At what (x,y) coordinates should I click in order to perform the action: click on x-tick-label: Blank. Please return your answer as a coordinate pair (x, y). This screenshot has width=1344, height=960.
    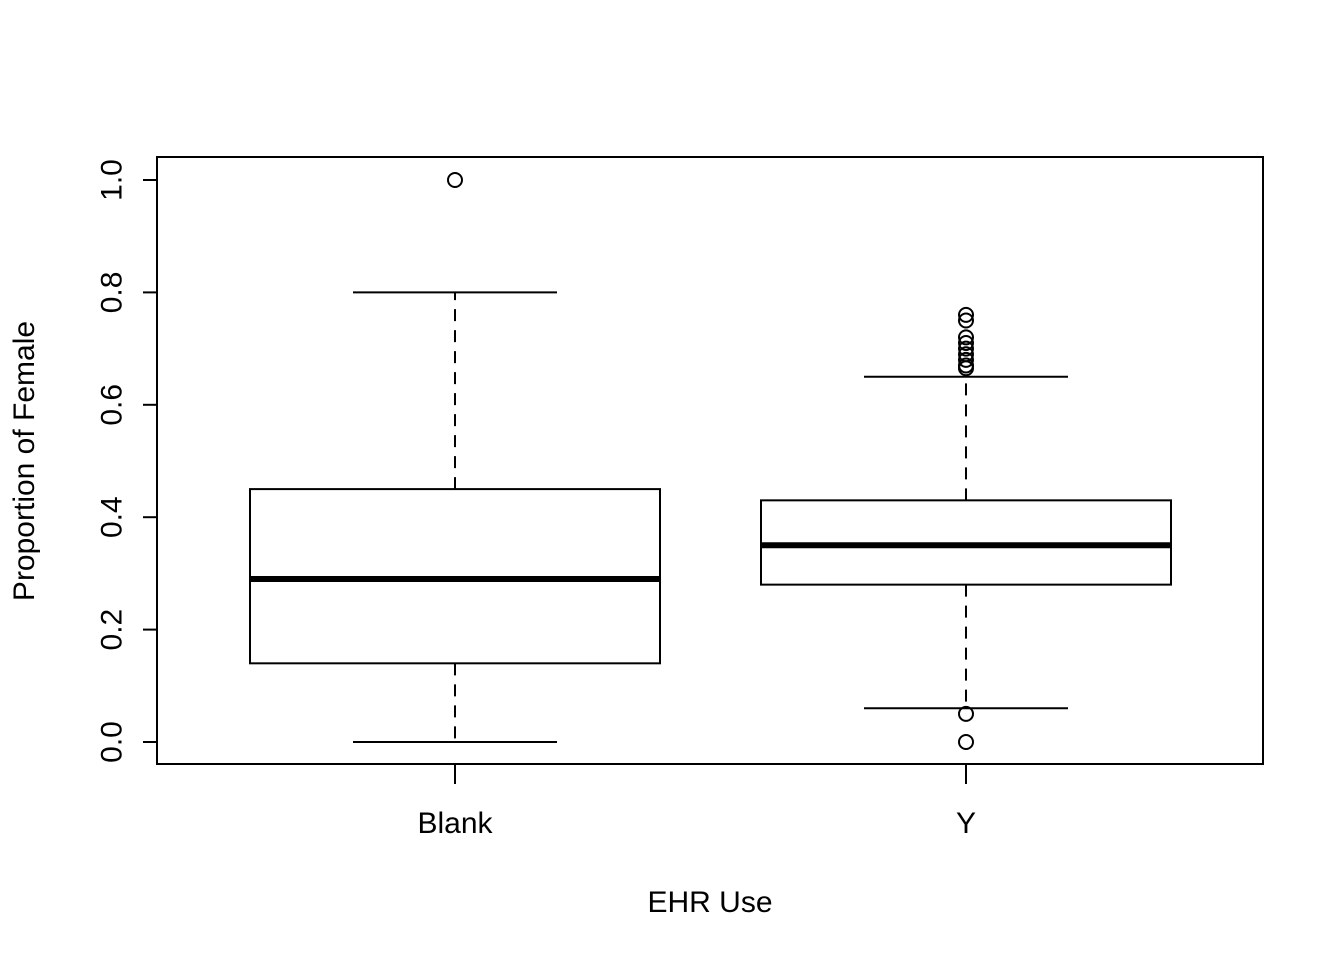
    Looking at the image, I should click on (455, 823).